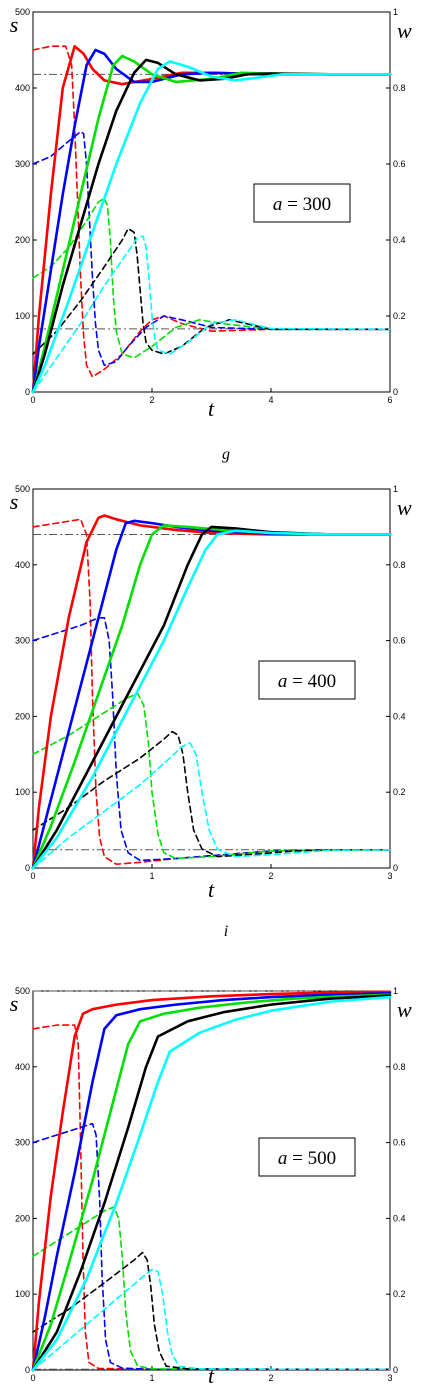 The height and width of the screenshot is (1385, 426). I want to click on panel-caption: g, so click(226, 454).